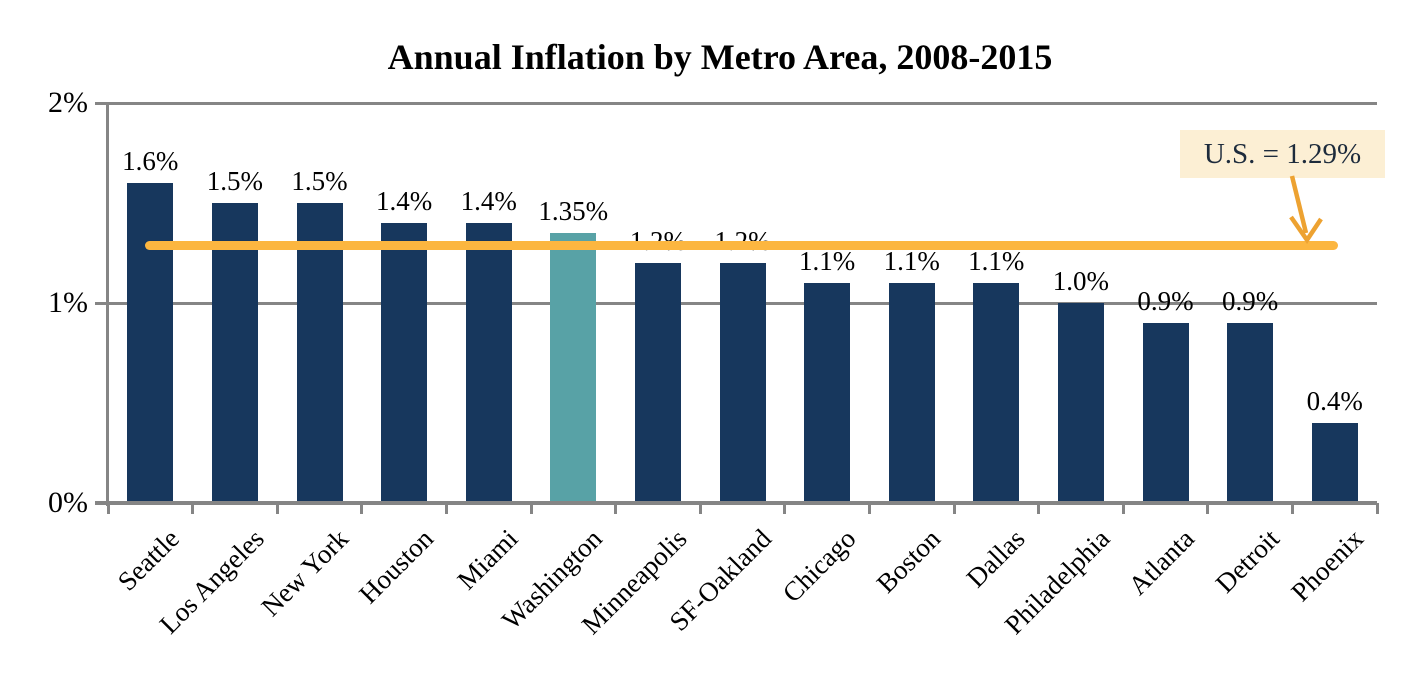  What do you see at coordinates (911, 393) in the screenshot?
I see `bar-Boston` at bounding box center [911, 393].